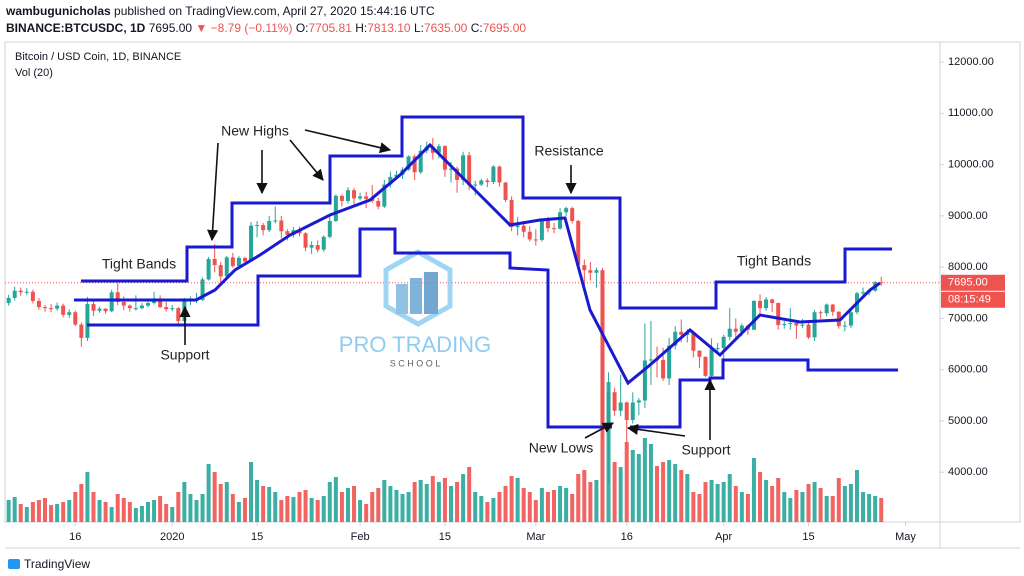  Describe the element at coordinates (968, 283) in the screenshot. I see `last-price-label: 7695.00` at that location.